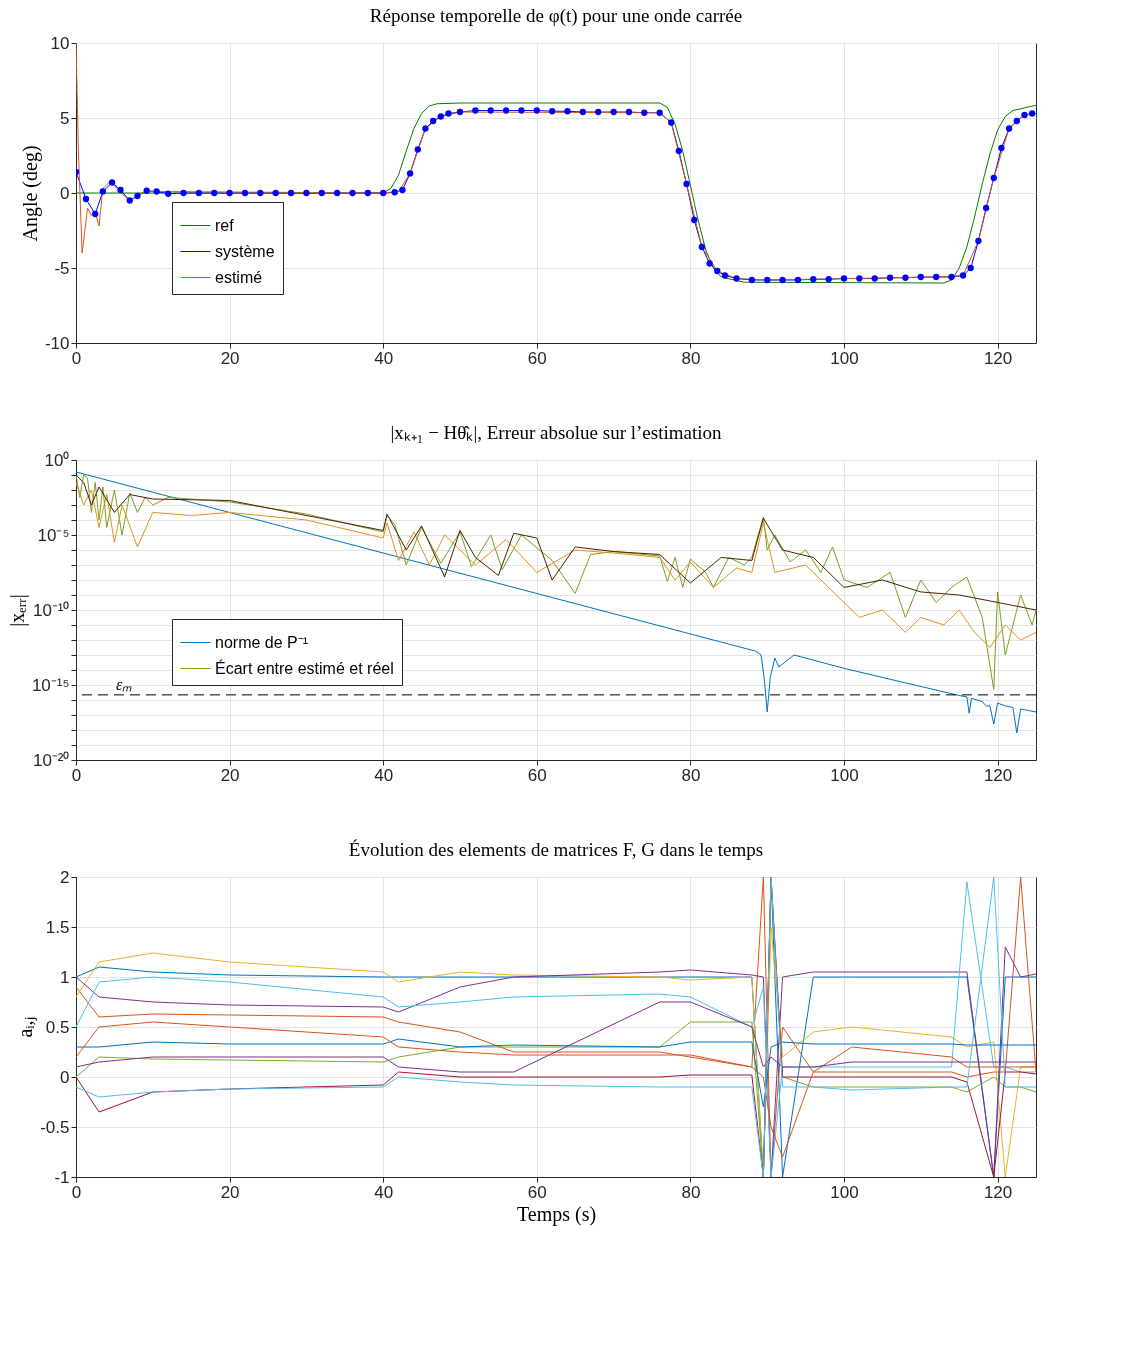 Image resolution: width=1130 pixels, height=1352 pixels. Describe the element at coordinates (17, 610) in the screenshot. I see `y-axis-title: |xₑᵣᵣ|` at that location.